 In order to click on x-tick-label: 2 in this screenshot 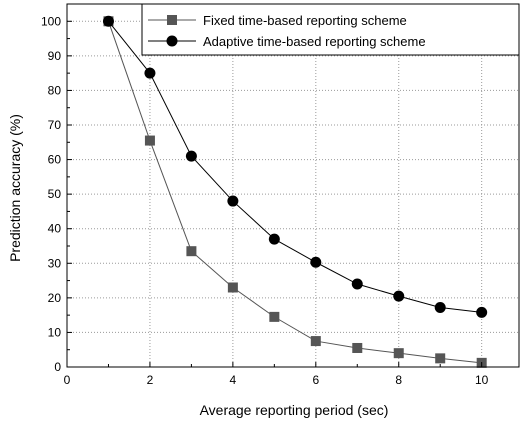, I will do `click(150, 380)`.